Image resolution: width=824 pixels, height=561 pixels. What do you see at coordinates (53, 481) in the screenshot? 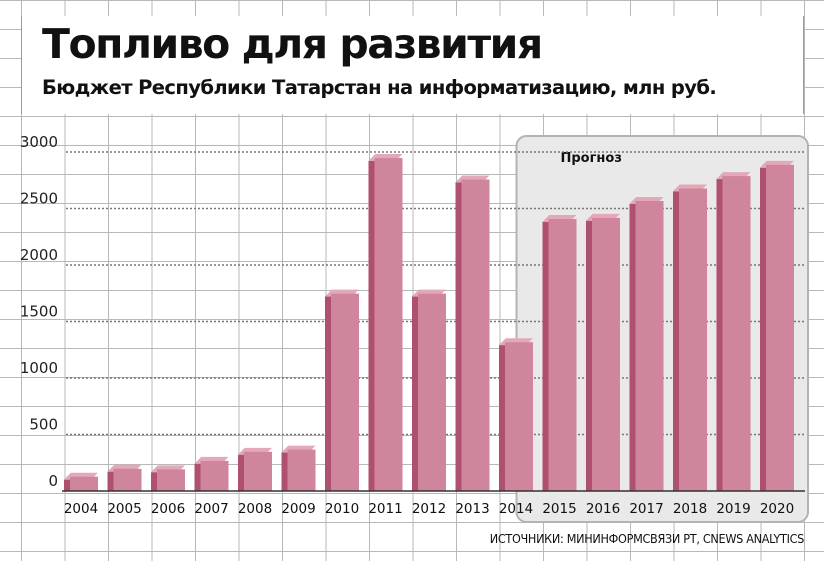
I see `y-tick-label: 0` at bounding box center [53, 481].